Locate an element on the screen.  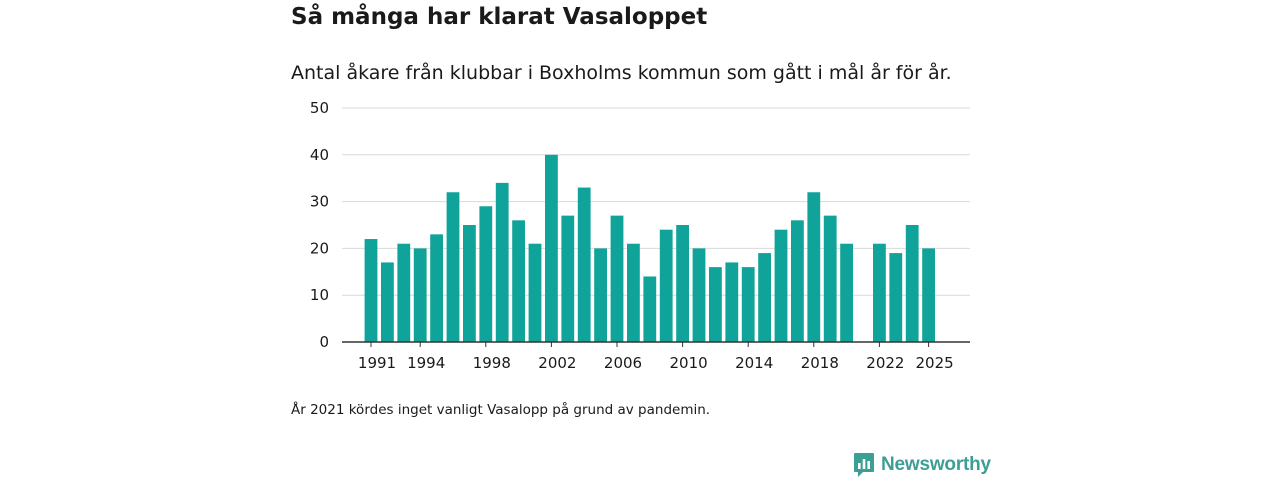
bar-1996 is located at coordinates (453, 267).